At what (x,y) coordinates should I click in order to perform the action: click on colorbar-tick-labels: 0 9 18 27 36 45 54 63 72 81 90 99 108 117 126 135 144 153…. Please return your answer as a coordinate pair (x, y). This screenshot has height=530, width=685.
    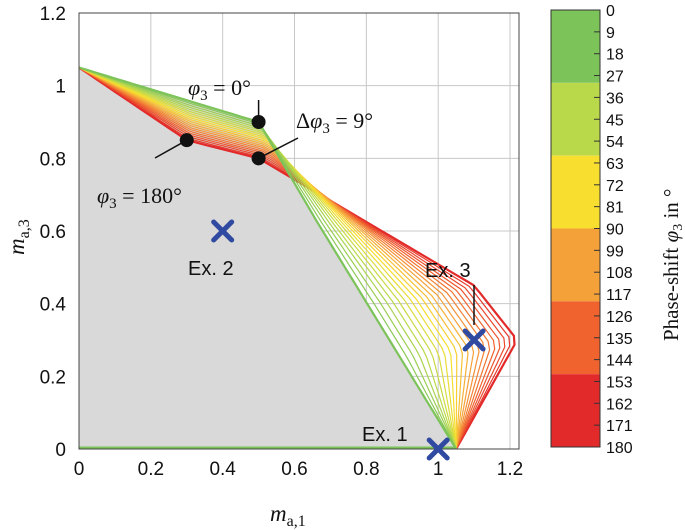
    Looking at the image, I should click on (613, 230).